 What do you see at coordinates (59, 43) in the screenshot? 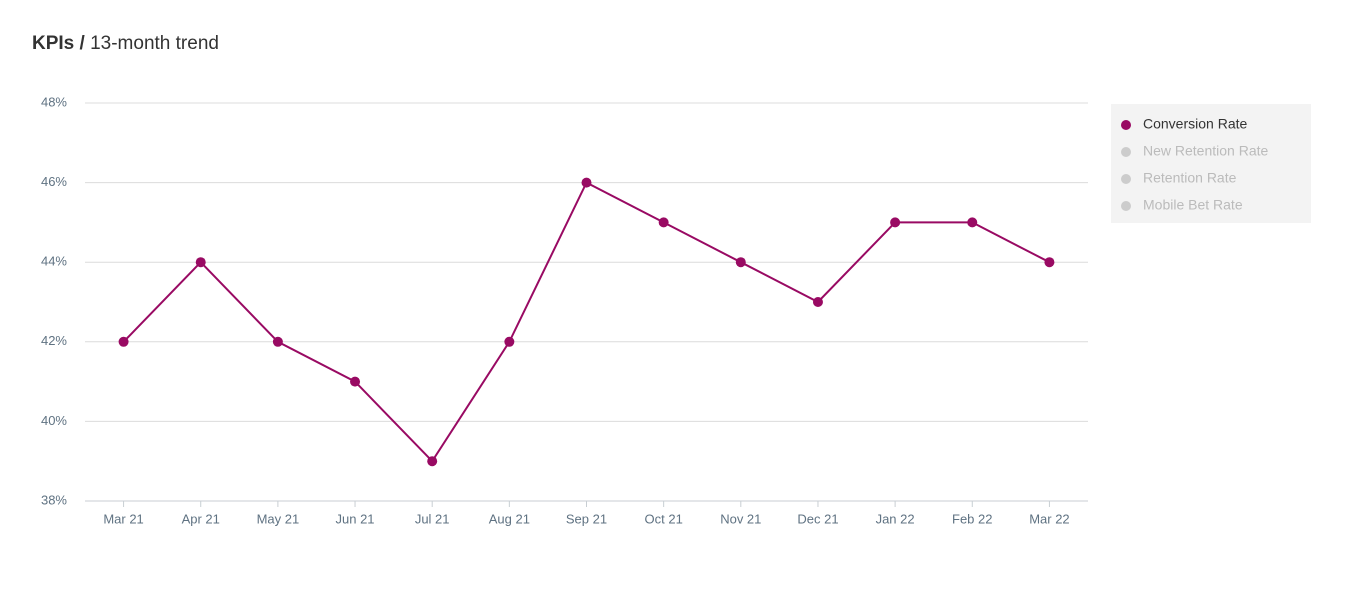
I see `title: KPIs /` at bounding box center [59, 43].